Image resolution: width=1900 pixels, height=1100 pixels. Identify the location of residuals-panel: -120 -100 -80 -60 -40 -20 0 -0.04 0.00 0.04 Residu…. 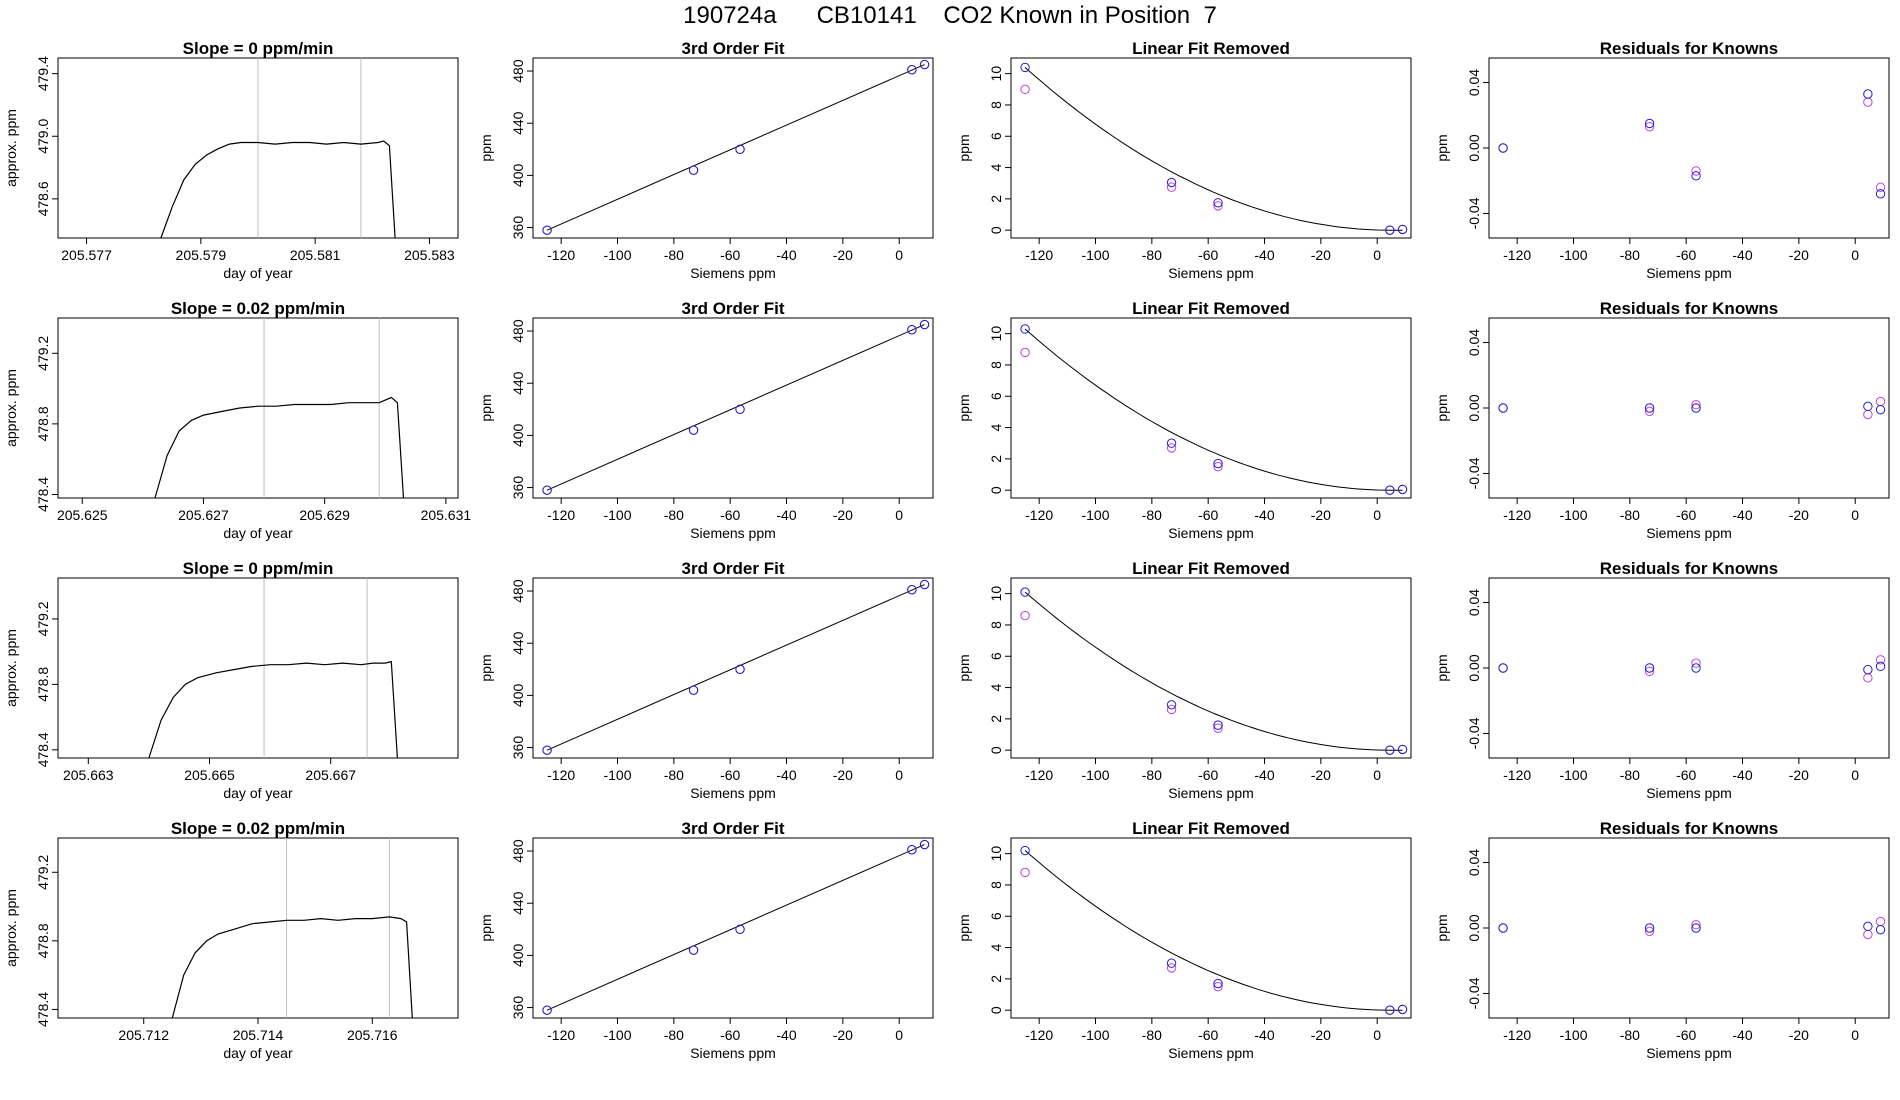
(1662, 160).